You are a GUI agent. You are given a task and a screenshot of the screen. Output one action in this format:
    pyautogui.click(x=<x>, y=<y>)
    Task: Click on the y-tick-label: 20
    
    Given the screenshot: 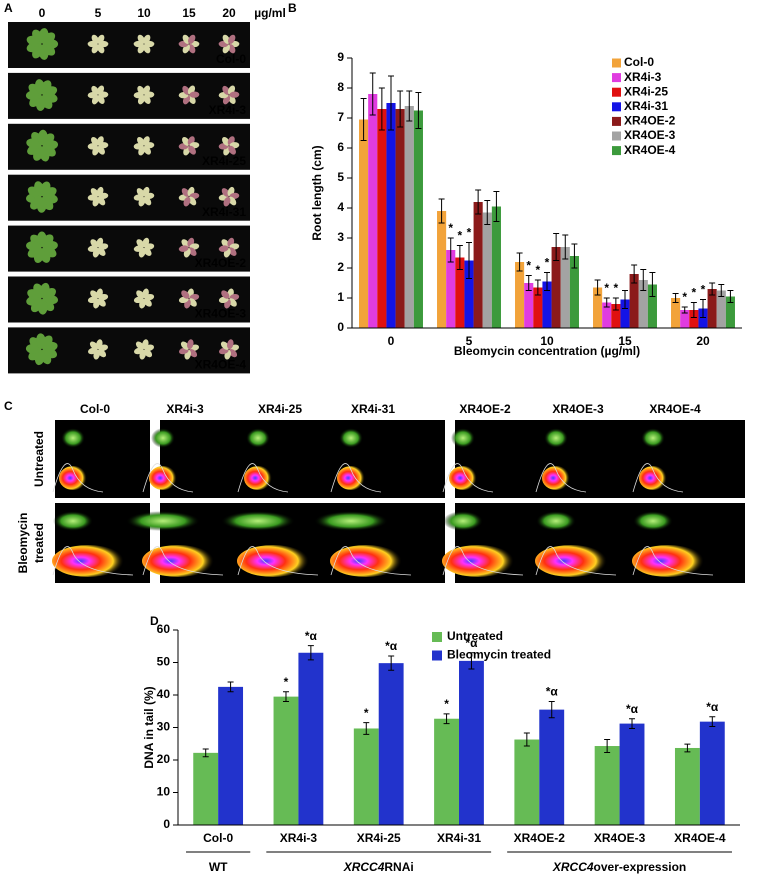 What is the action you would take?
    pyautogui.click(x=164, y=759)
    